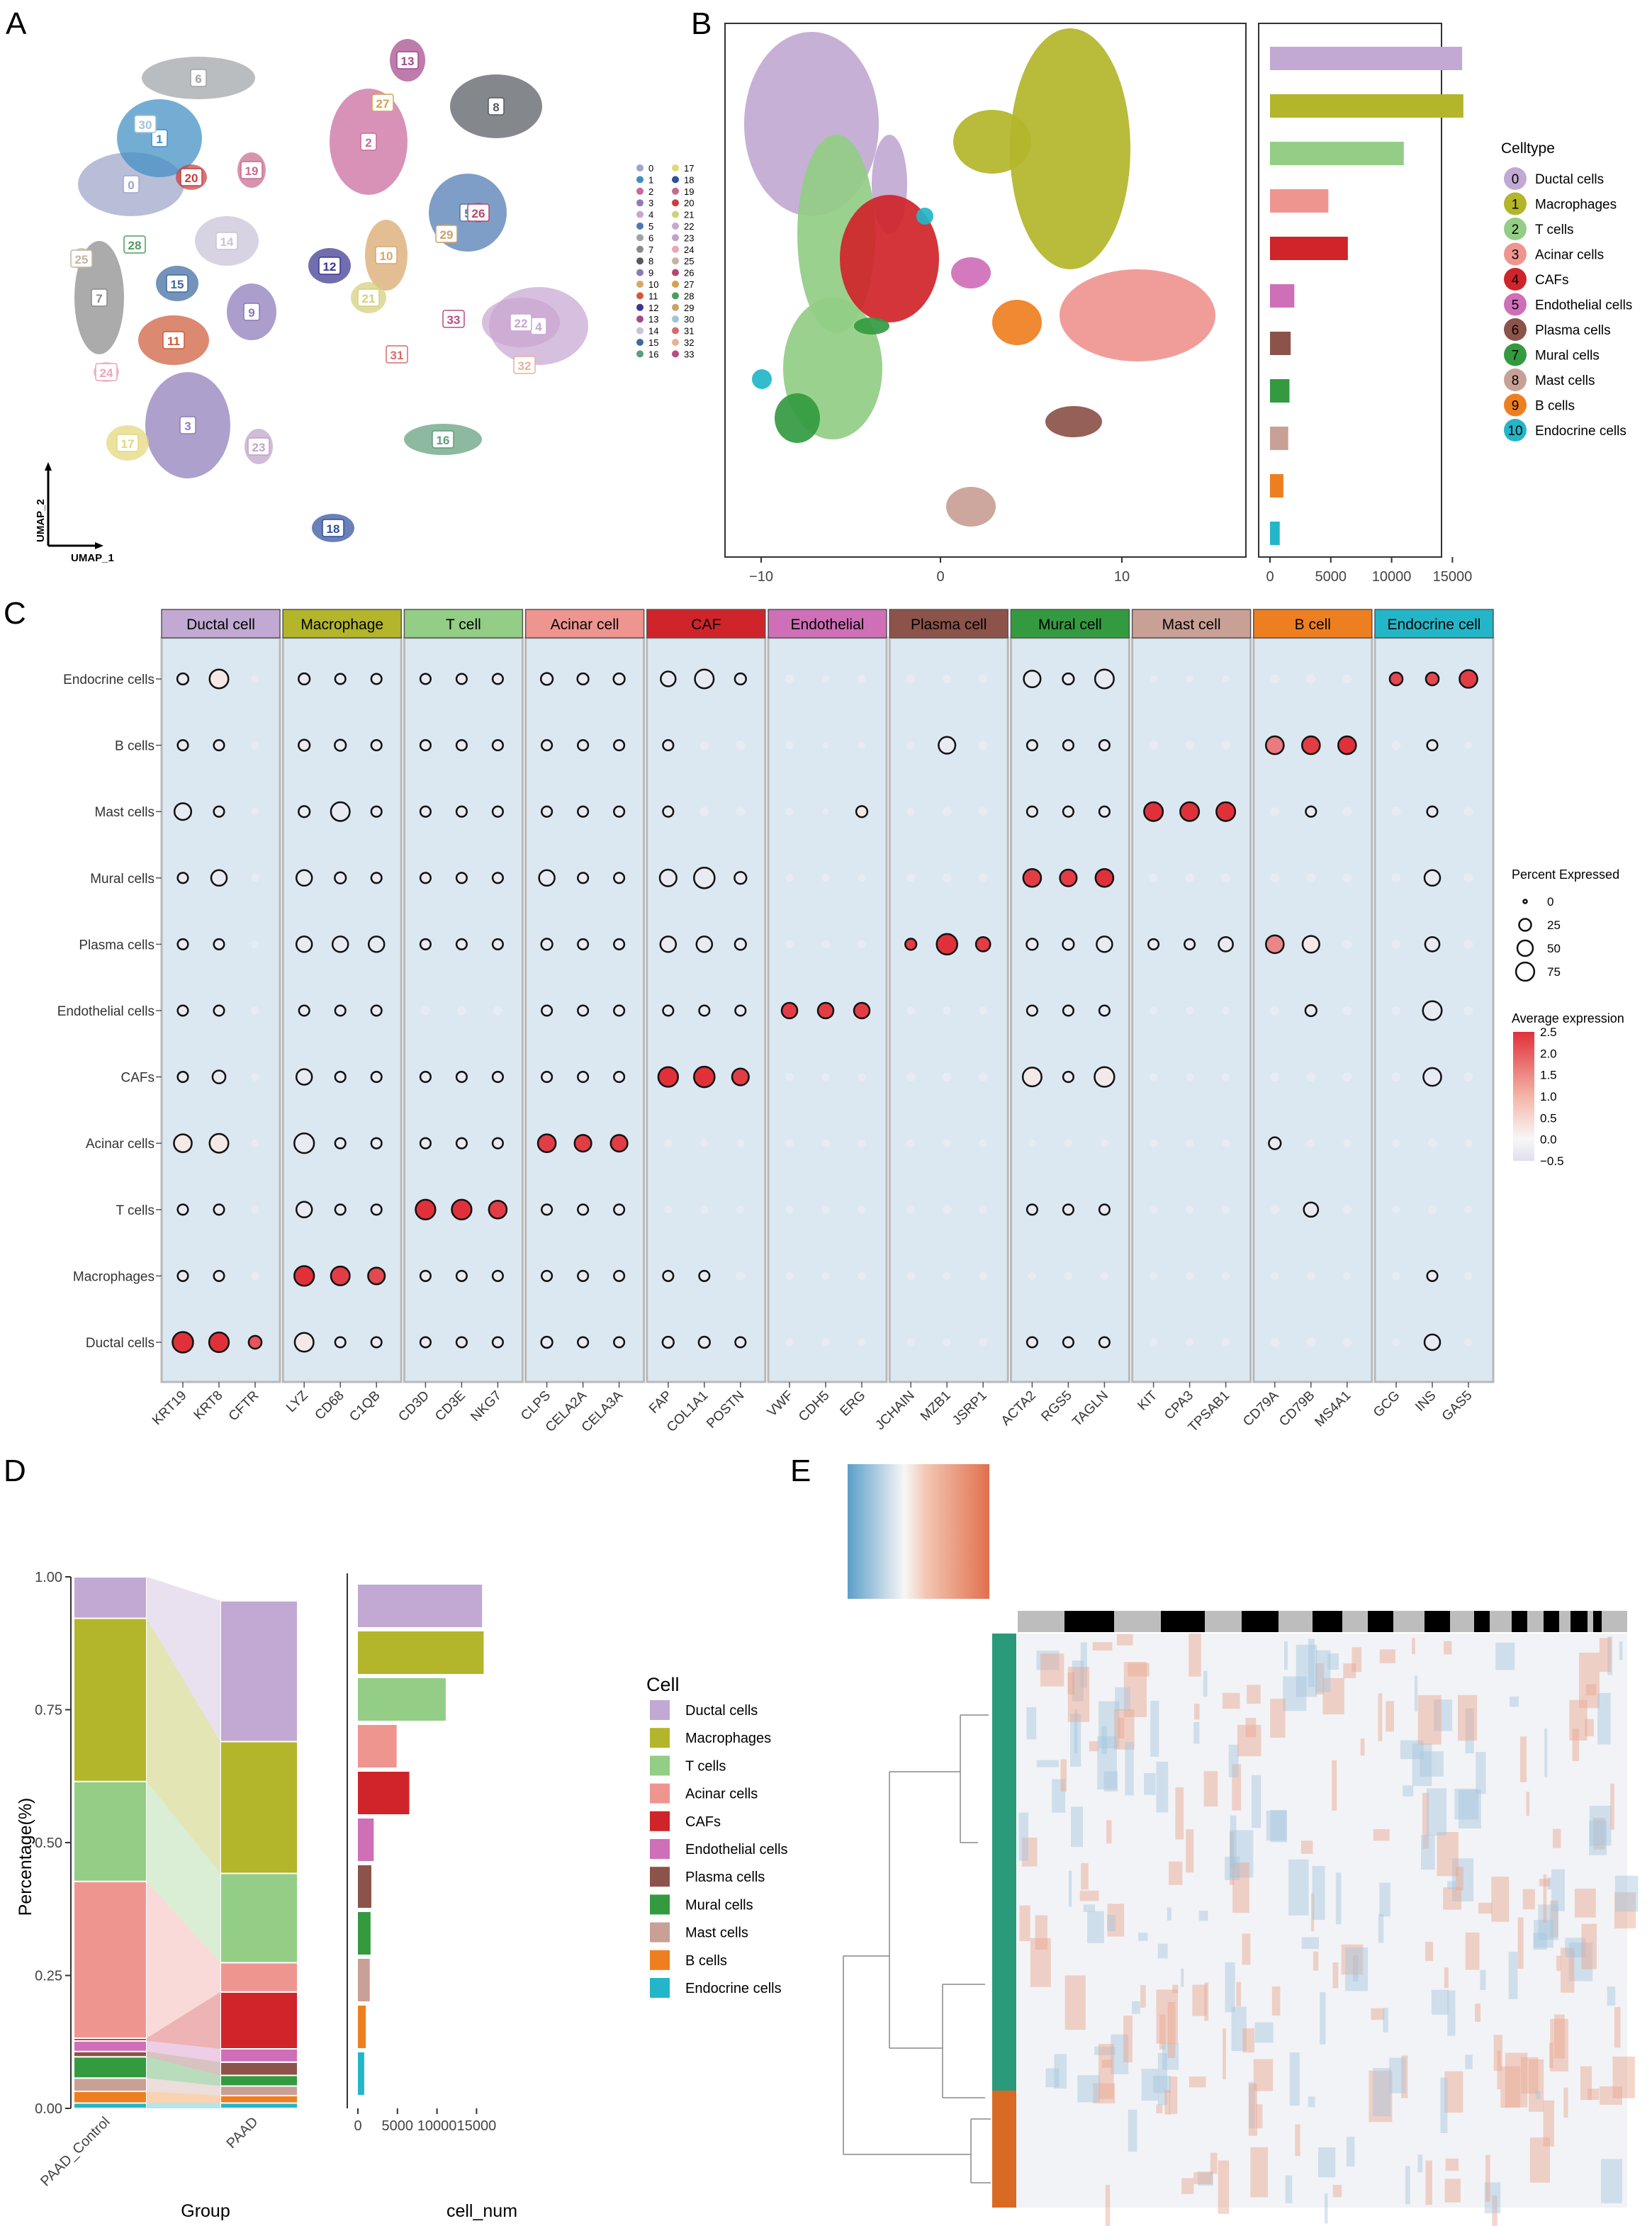 This screenshot has width=1652, height=2226. I want to click on facet-title-5: Endothelial, so click(828, 625).